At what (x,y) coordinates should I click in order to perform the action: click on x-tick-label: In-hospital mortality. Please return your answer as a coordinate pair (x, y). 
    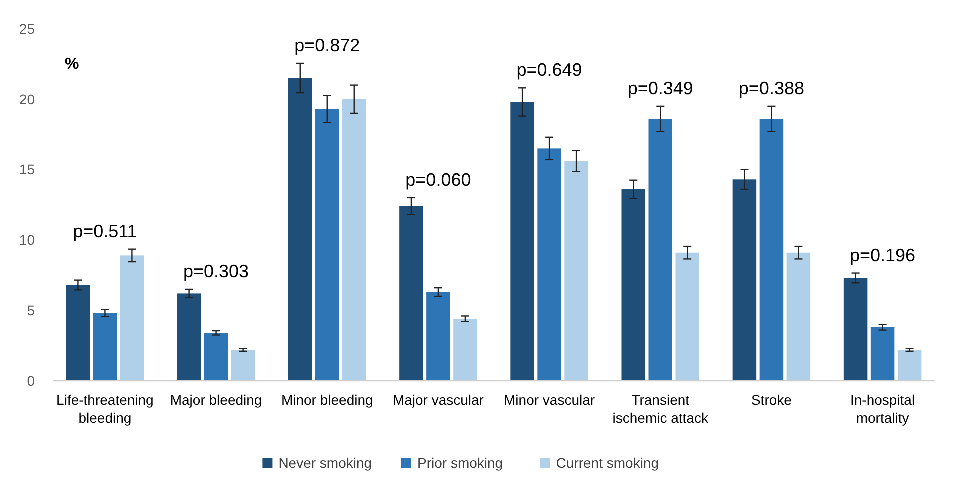
    Looking at the image, I should click on (883, 409).